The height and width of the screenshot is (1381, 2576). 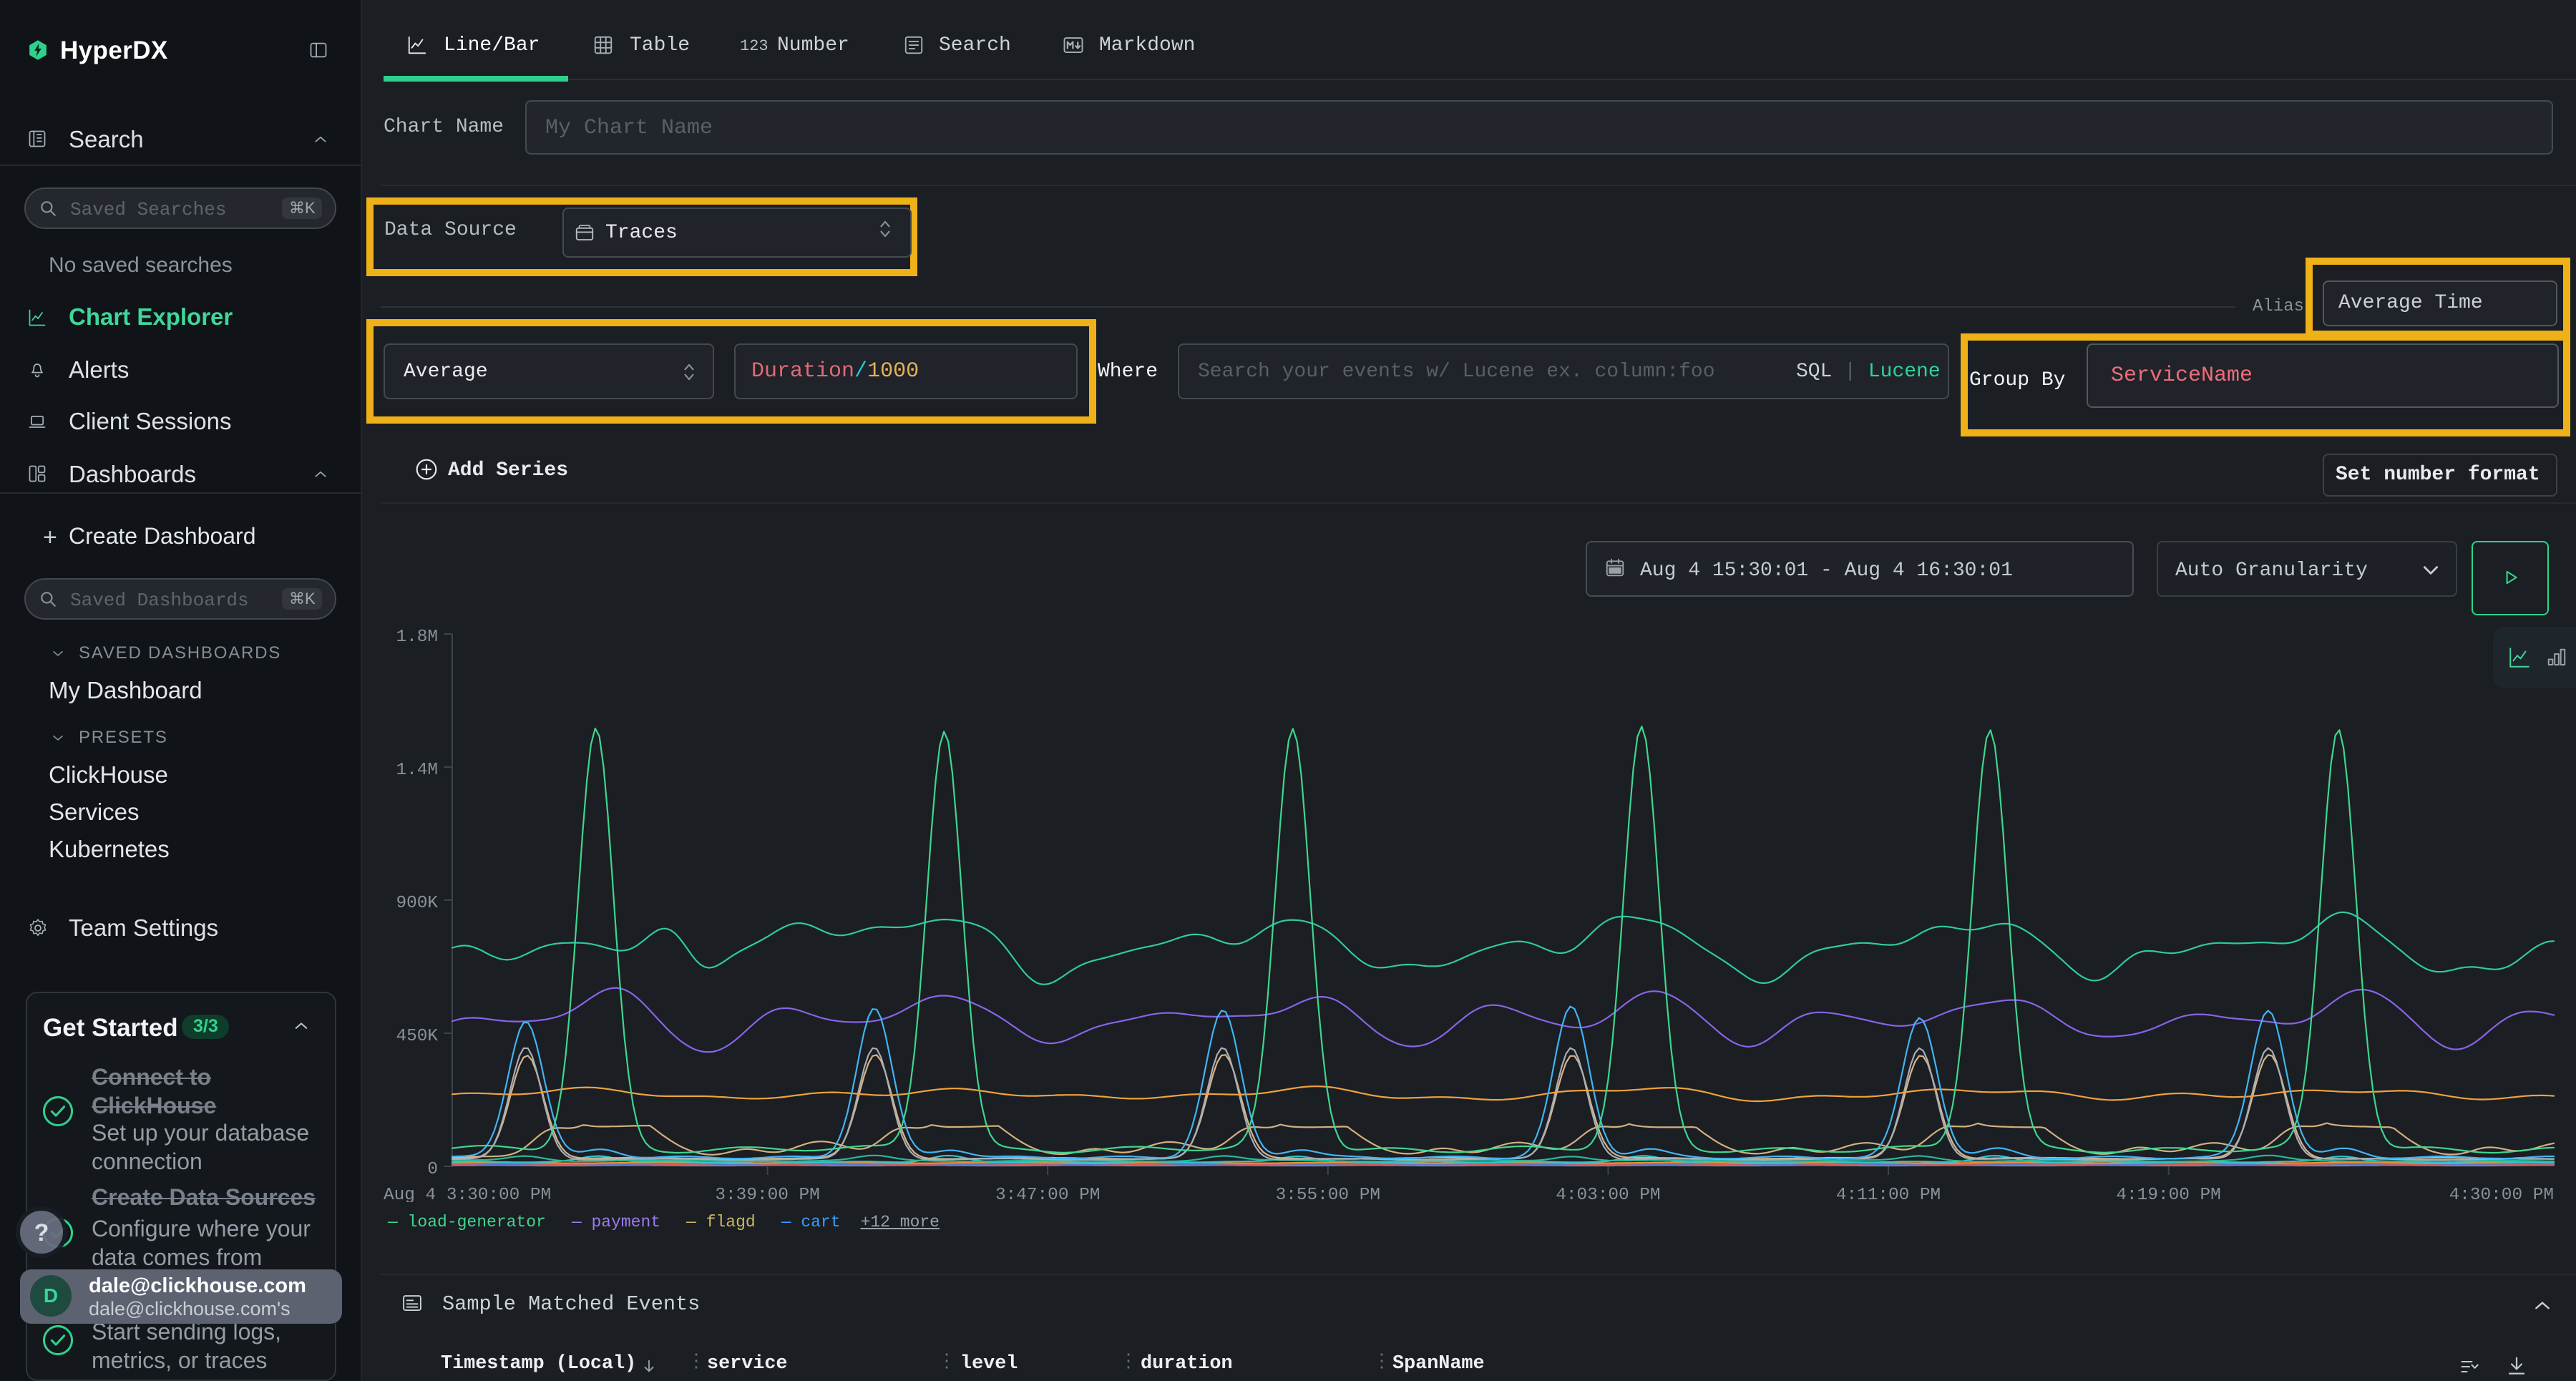 What do you see at coordinates (2501, 1194) in the screenshot?
I see `svg-text: 4:30:00 PM` at bounding box center [2501, 1194].